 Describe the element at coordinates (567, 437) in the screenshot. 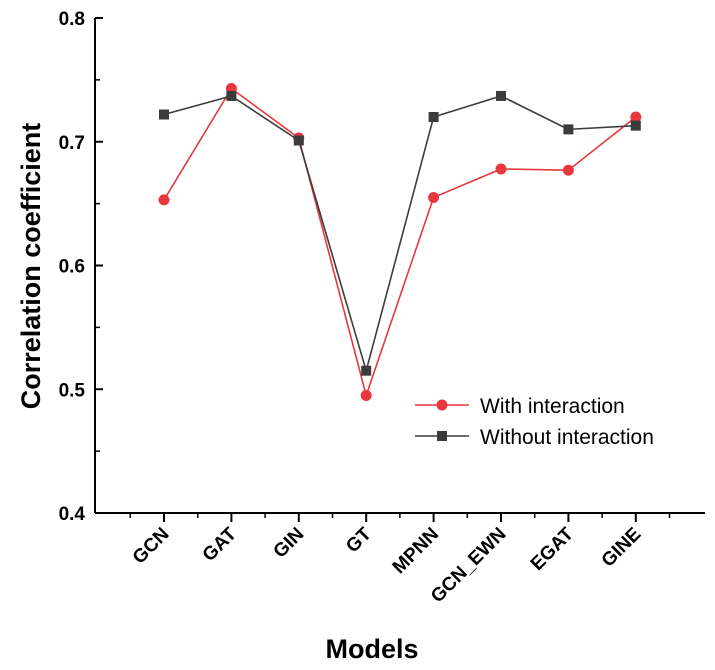

I see `legend-label: Without interaction` at that location.